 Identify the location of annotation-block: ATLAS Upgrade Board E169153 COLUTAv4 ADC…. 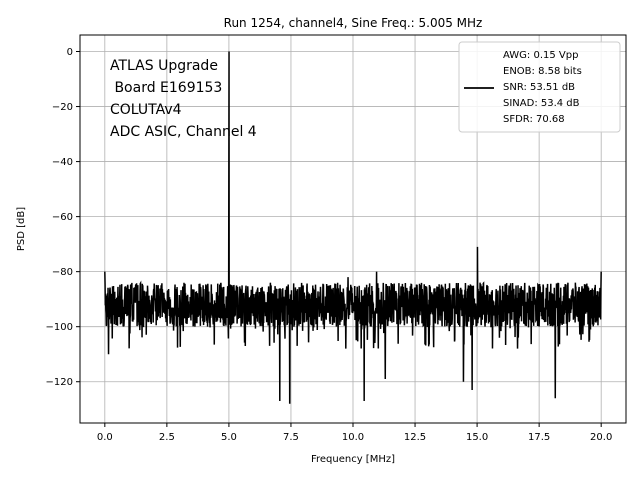
(183, 99).